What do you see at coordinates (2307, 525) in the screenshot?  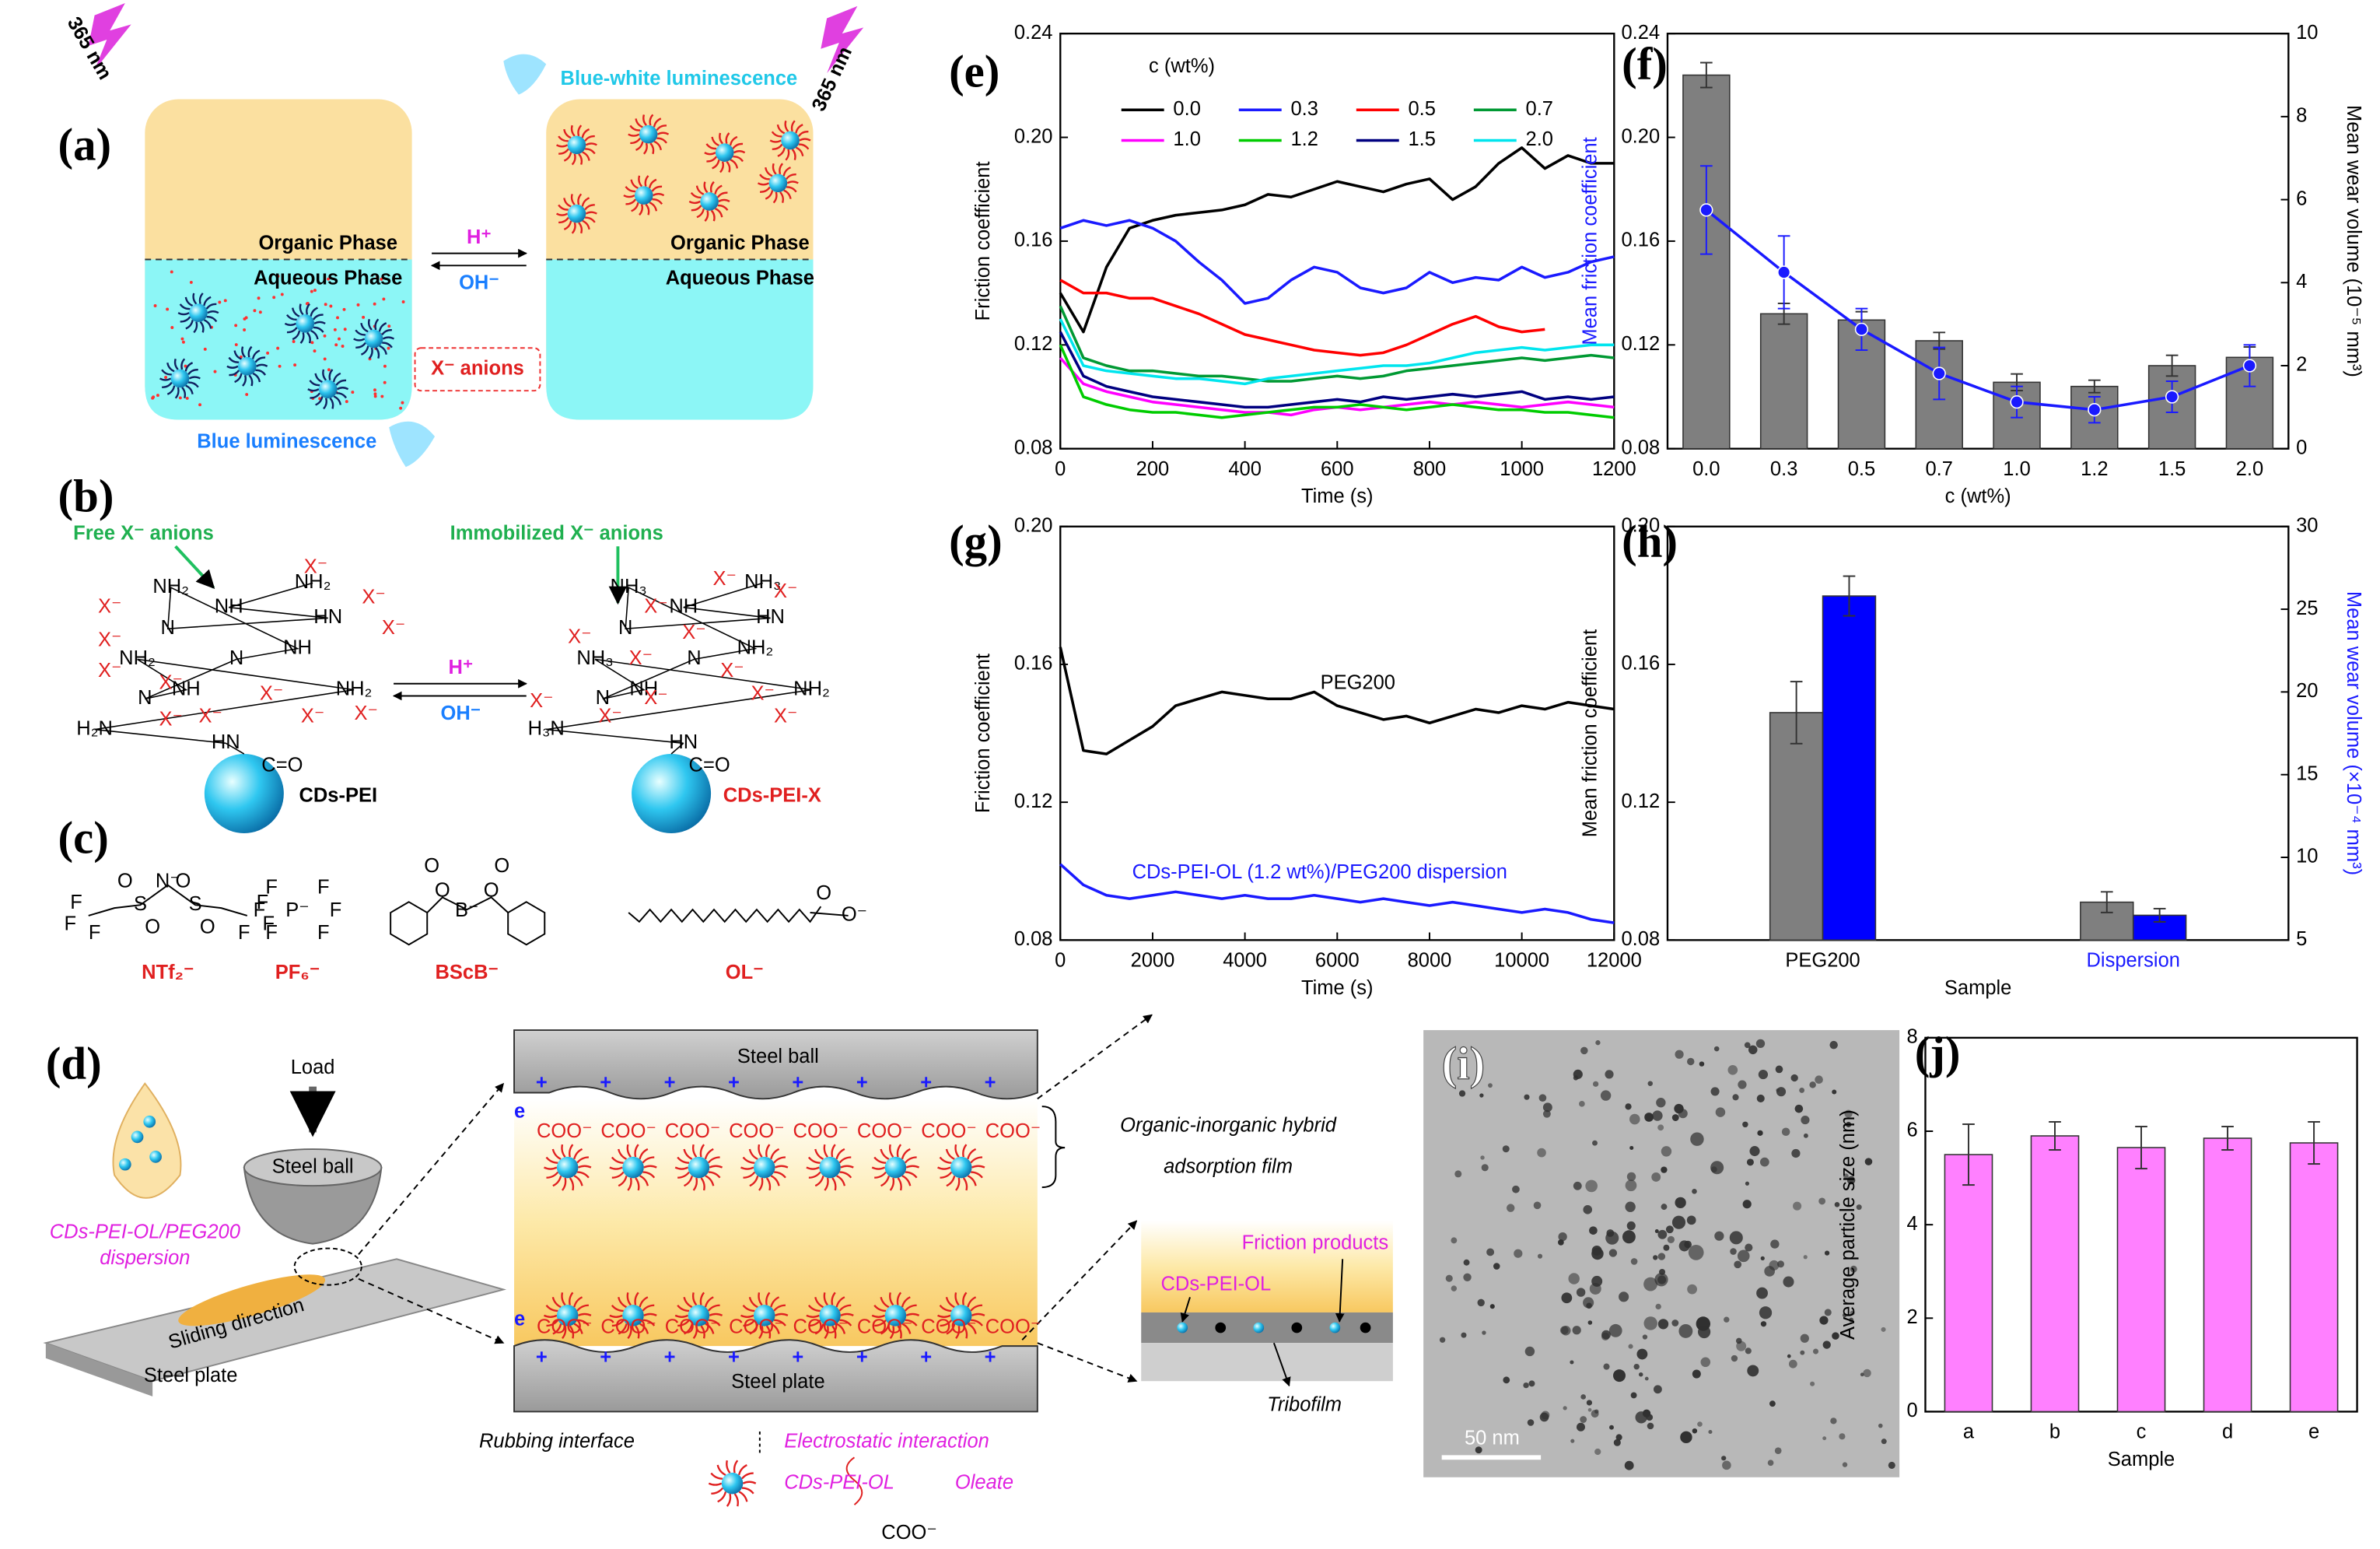 I see `y2-tick-label: 30` at bounding box center [2307, 525].